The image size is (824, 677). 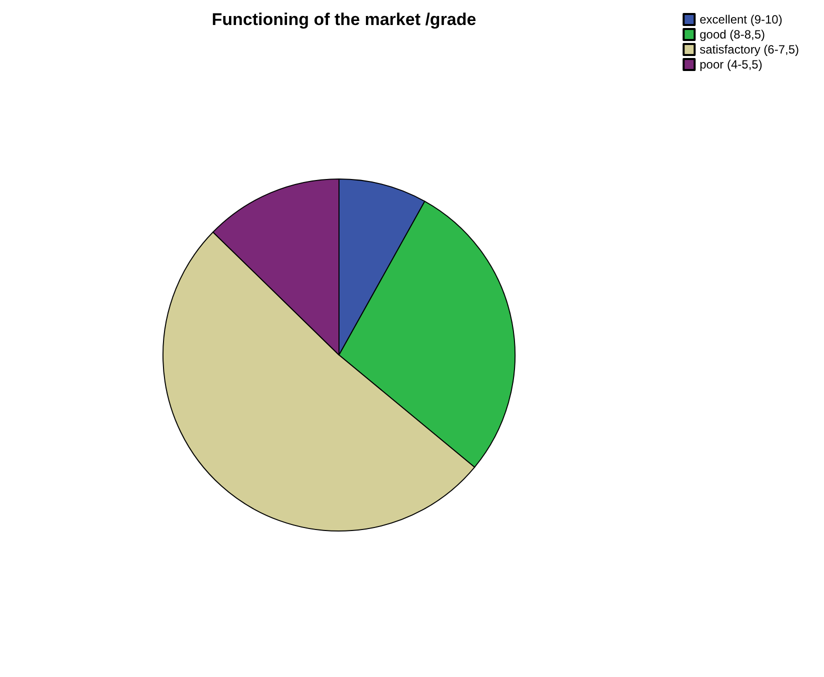 What do you see at coordinates (344, 19) in the screenshot?
I see `chart-title: Functioning of the market /grade` at bounding box center [344, 19].